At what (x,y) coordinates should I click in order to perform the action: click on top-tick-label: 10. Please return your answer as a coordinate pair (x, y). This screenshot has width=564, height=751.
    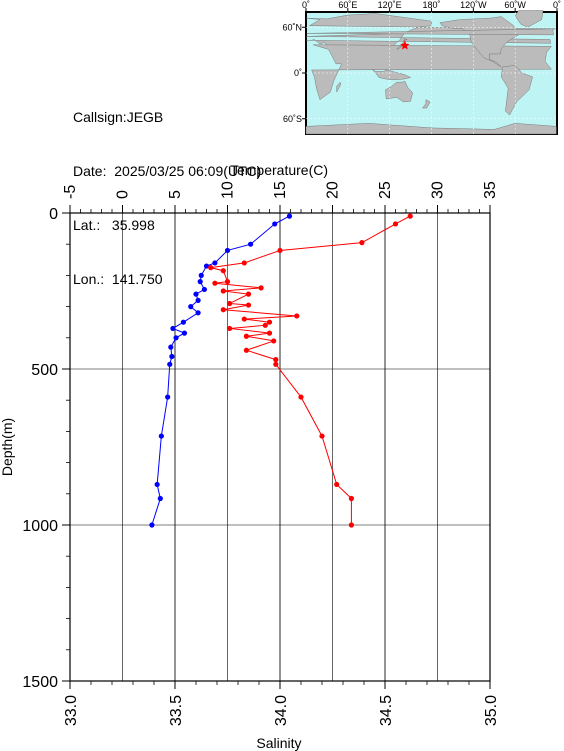
    Looking at the image, I should click on (228, 190).